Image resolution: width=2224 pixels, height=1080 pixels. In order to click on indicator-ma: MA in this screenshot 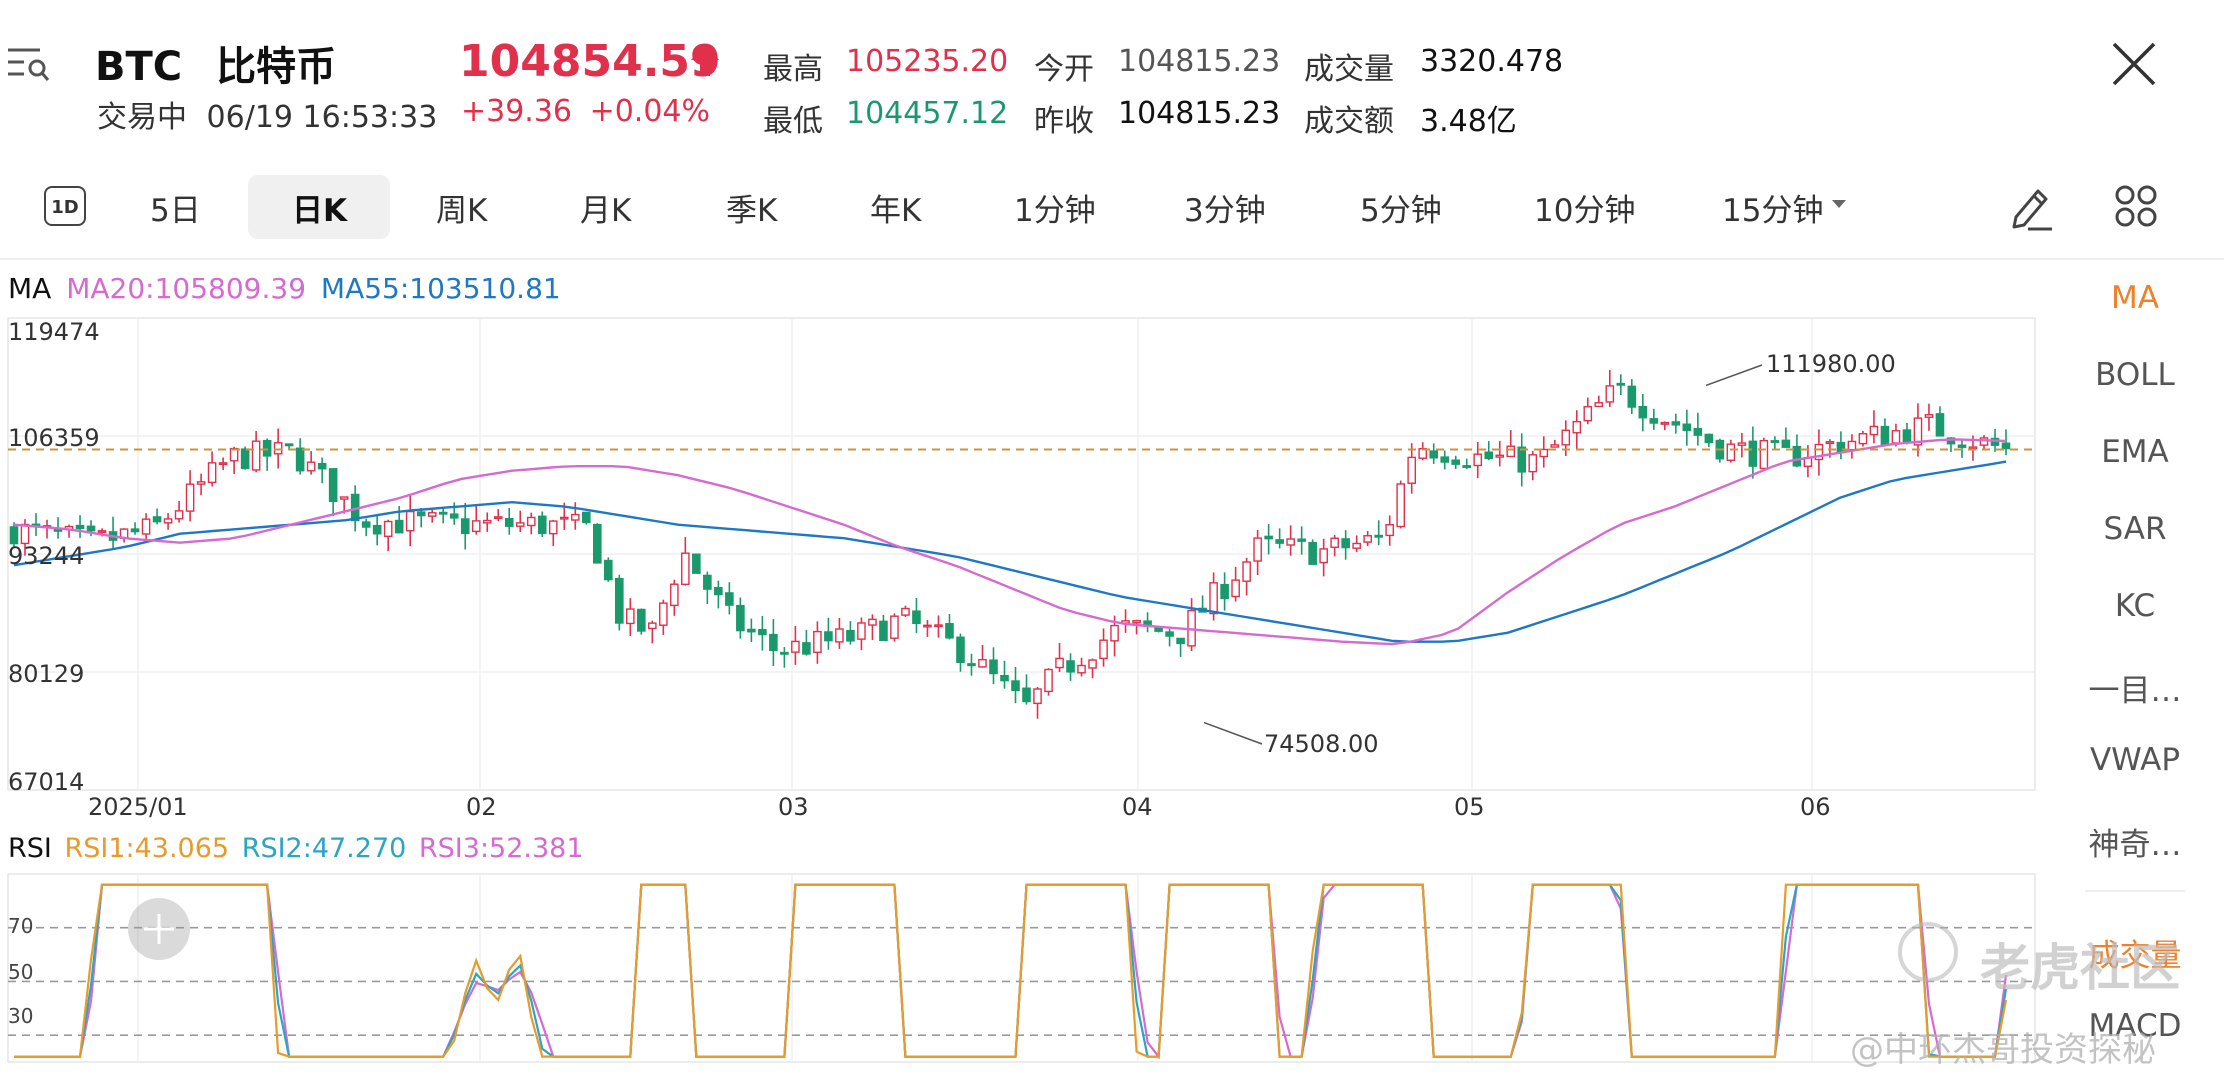, I will do `click(2135, 298)`.